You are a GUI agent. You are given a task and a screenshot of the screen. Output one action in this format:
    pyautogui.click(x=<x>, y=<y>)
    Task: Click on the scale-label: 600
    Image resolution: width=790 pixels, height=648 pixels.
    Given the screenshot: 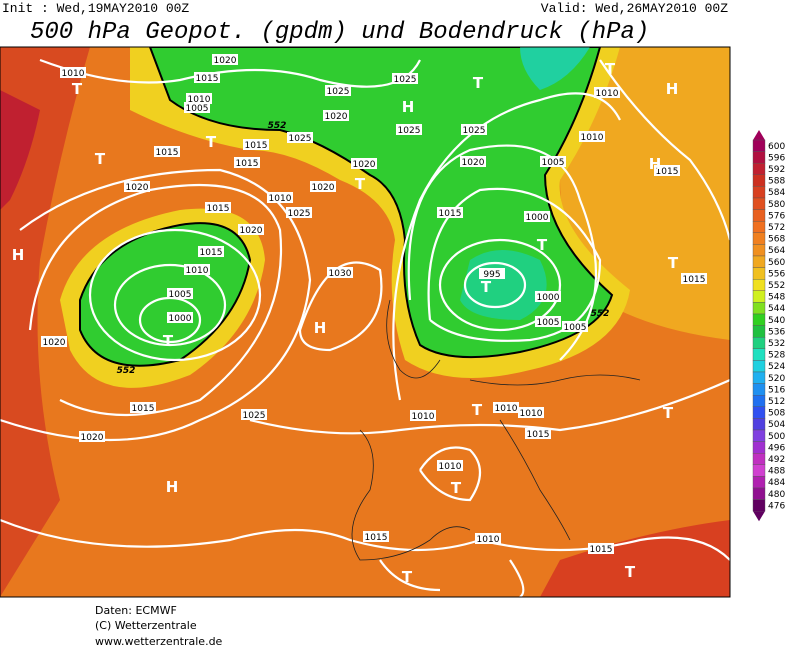 What is the action you would take?
    pyautogui.click(x=776, y=147)
    